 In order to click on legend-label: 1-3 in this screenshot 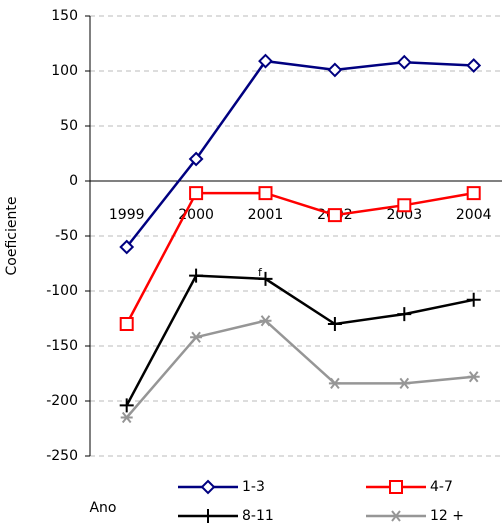, I will do `click(253, 487)`.